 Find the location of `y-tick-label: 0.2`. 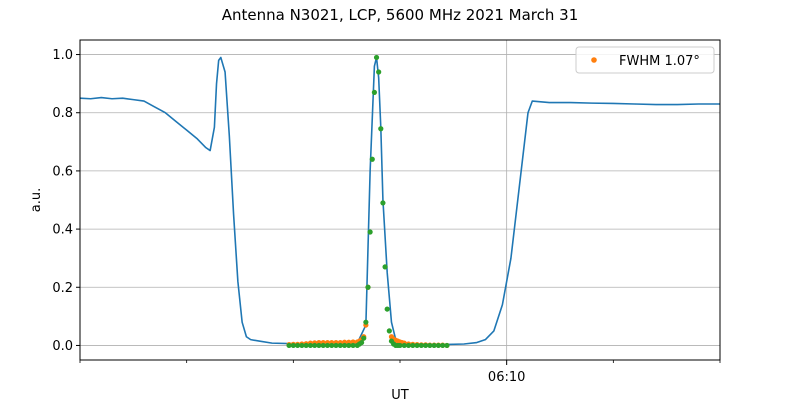

y-tick-label: 0.2 is located at coordinates (62, 288).